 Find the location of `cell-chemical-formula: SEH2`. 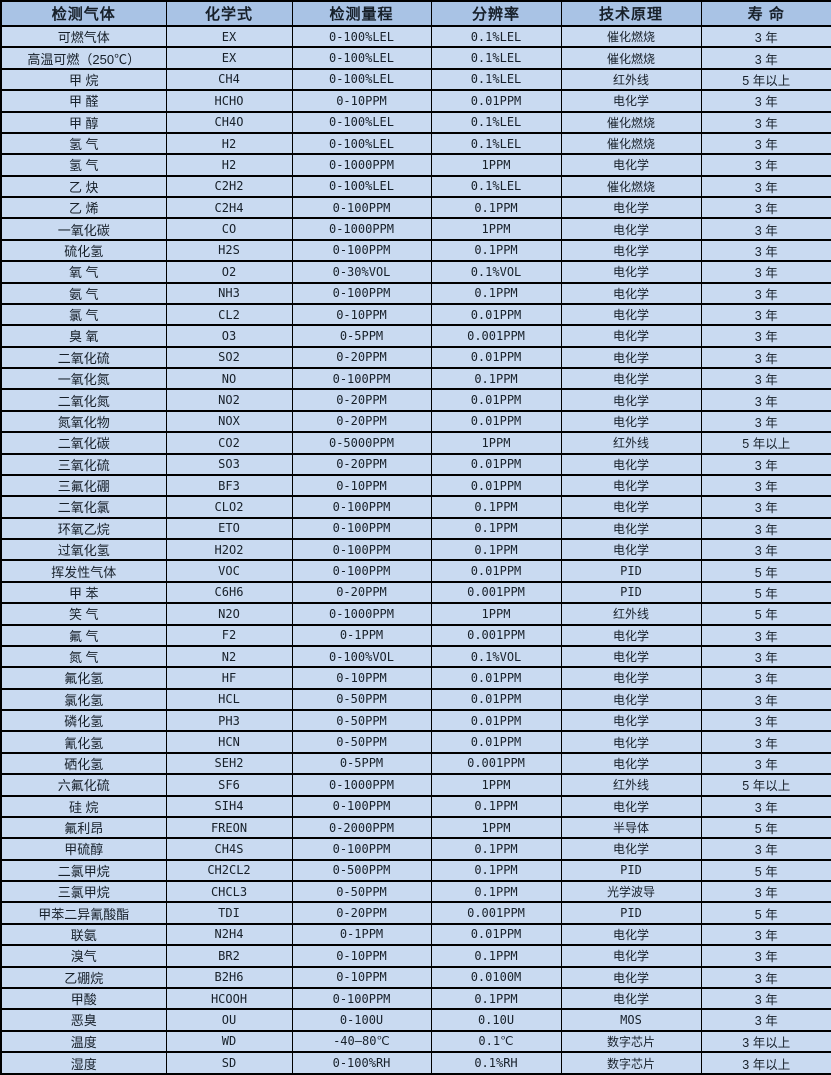

cell-chemical-formula: SEH2 is located at coordinates (229, 763).